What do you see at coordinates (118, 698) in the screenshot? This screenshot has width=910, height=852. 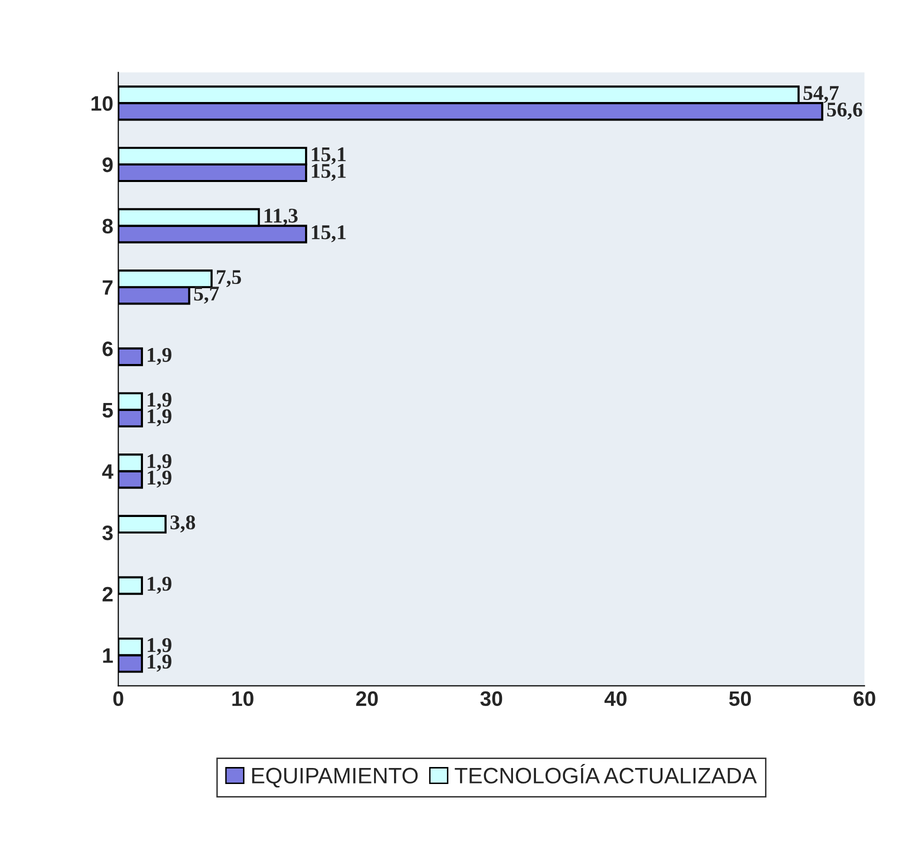 I see `x-tick-label: 0` at bounding box center [118, 698].